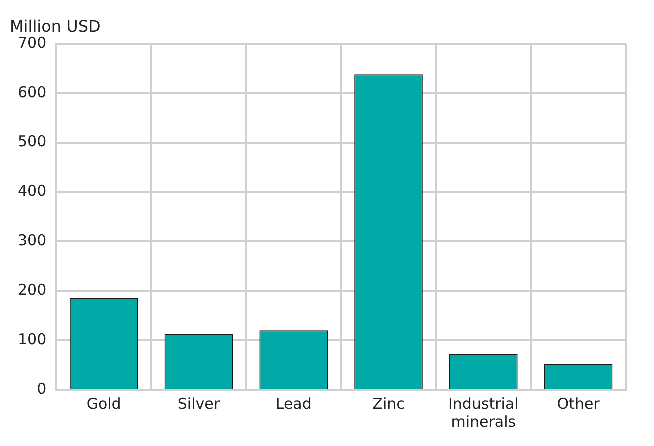 Image resolution: width=654 pixels, height=446 pixels. What do you see at coordinates (32, 92) in the screenshot?
I see `y-tick-label: 600` at bounding box center [32, 92].